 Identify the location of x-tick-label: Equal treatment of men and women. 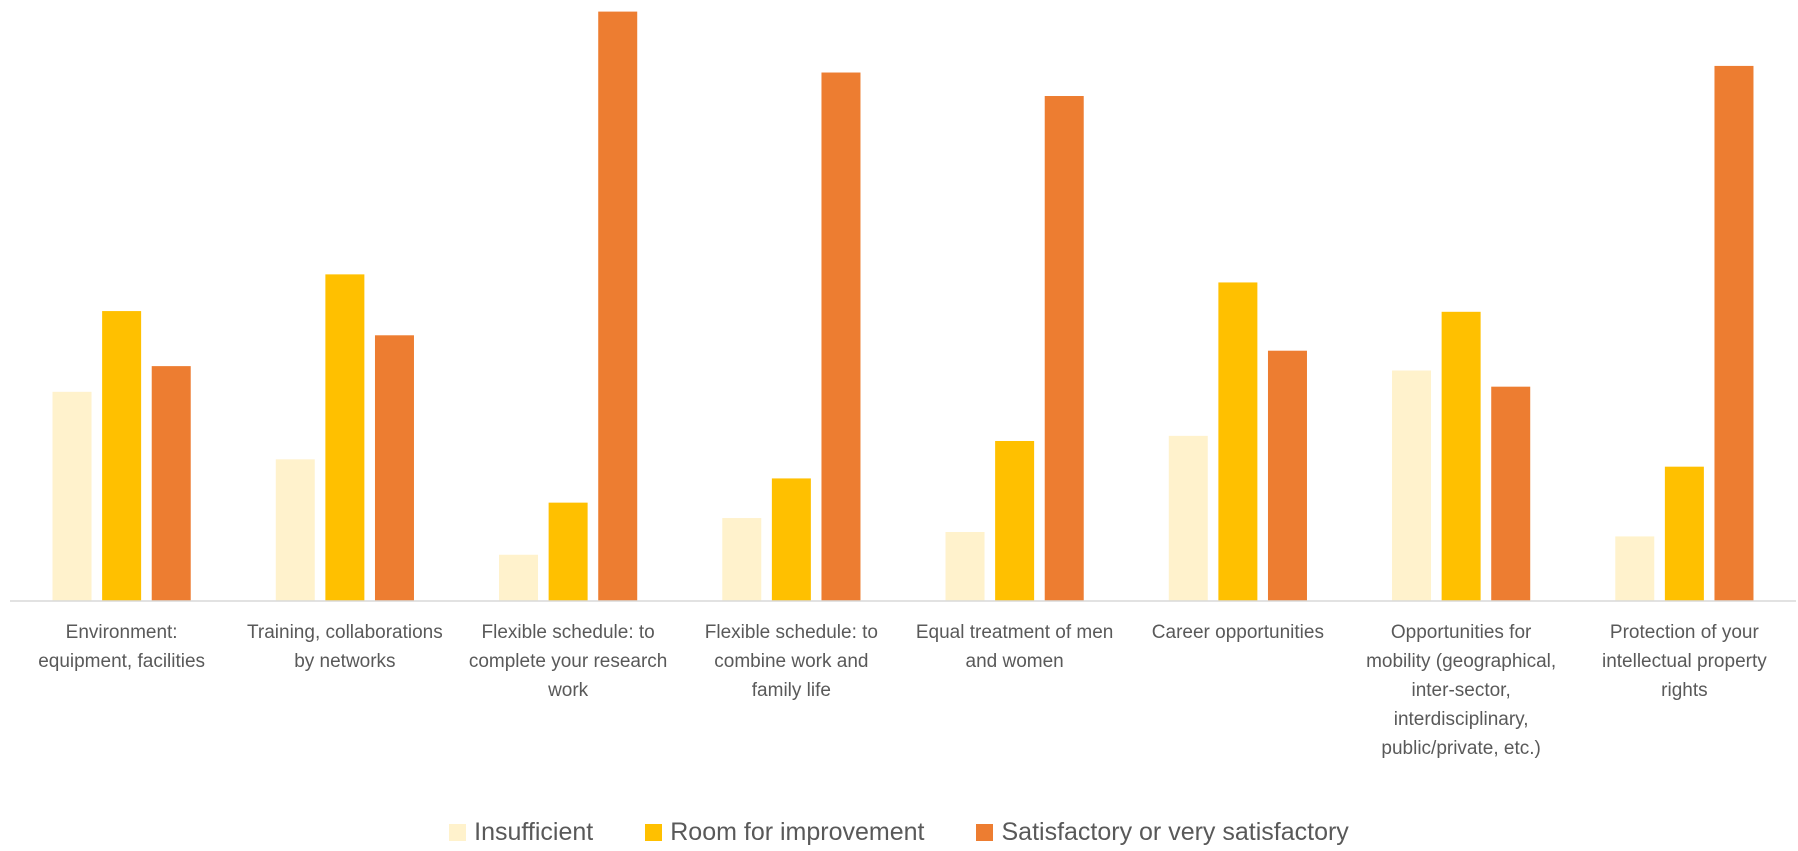
(1014, 647).